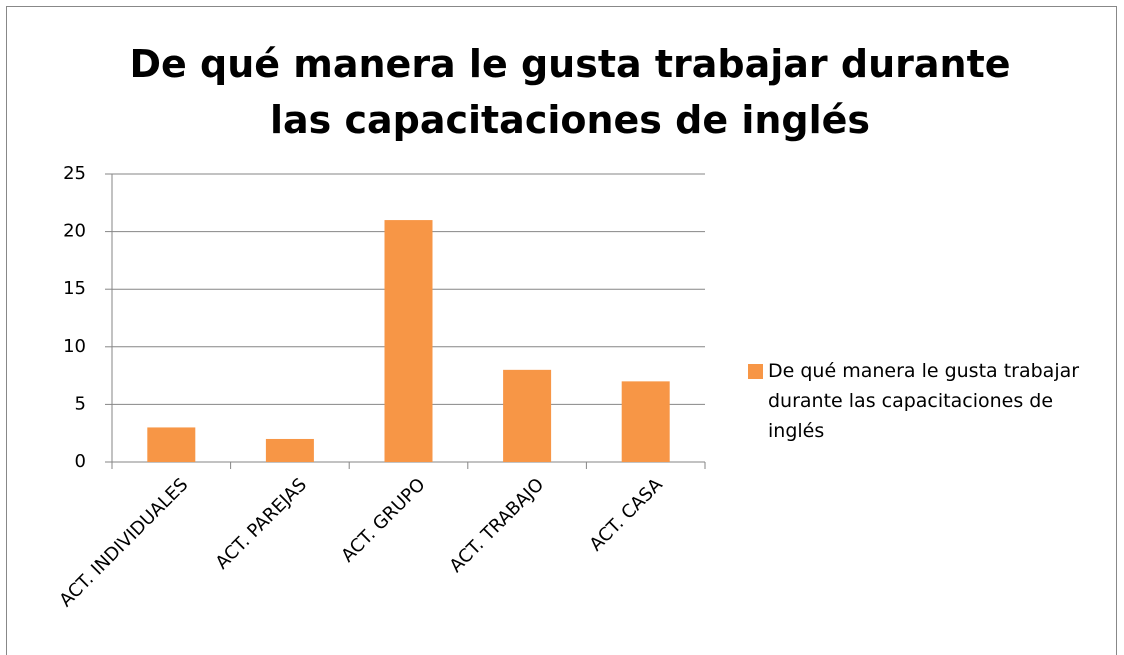  Describe the element at coordinates (74, 288) in the screenshot. I see `y-tick-label: 15` at that location.